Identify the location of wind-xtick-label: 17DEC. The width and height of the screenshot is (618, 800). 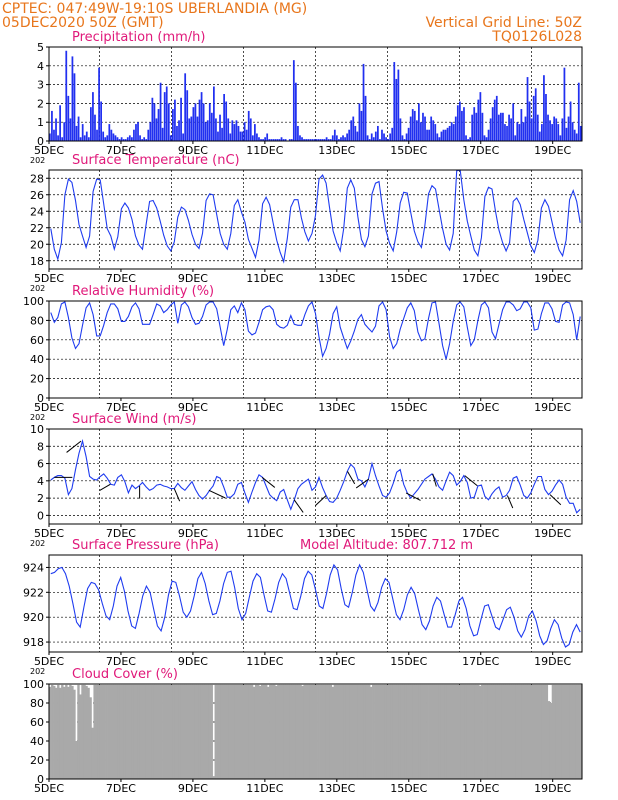
(480, 533).